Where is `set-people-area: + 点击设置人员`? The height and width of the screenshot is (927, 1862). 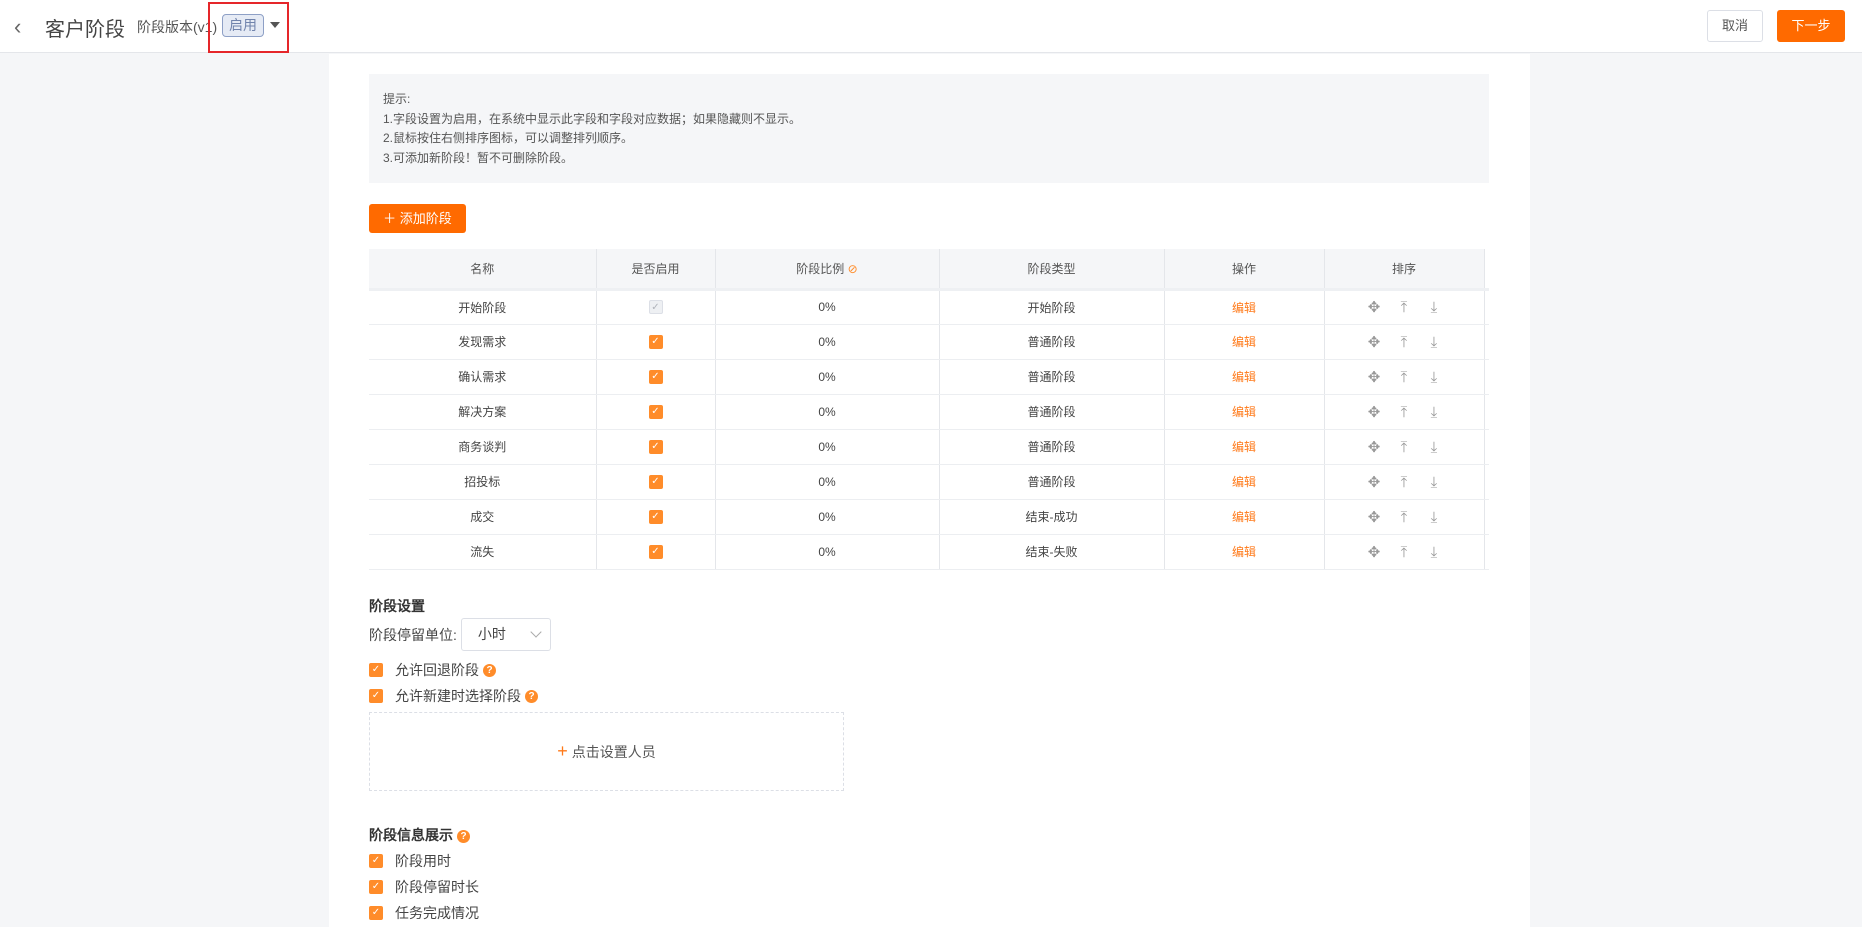 set-people-area: + 点击设置人员 is located at coordinates (606, 751).